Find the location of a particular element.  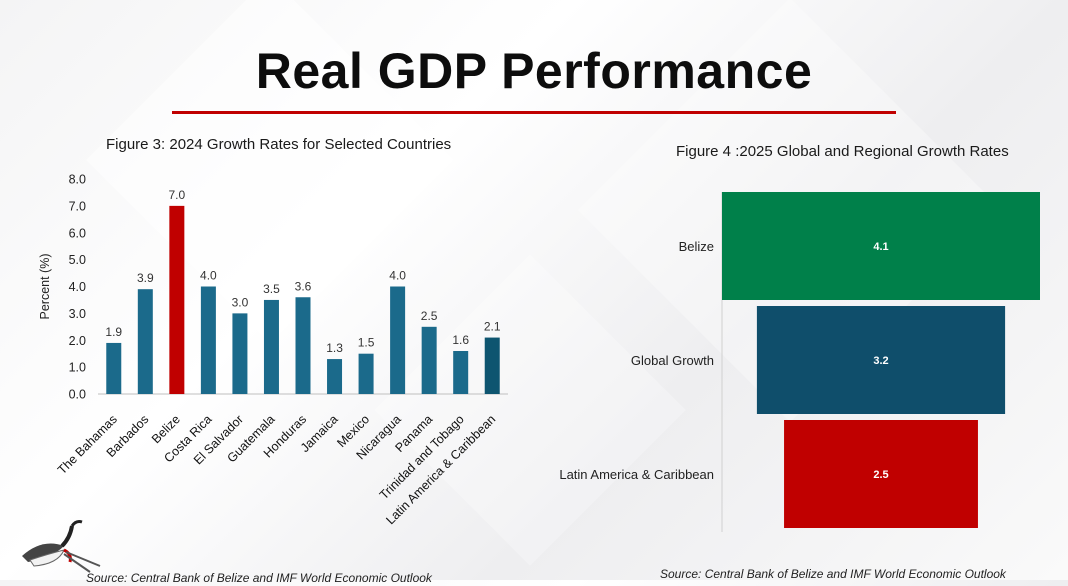

y-tick-label: 0.0 is located at coordinates (77, 395).